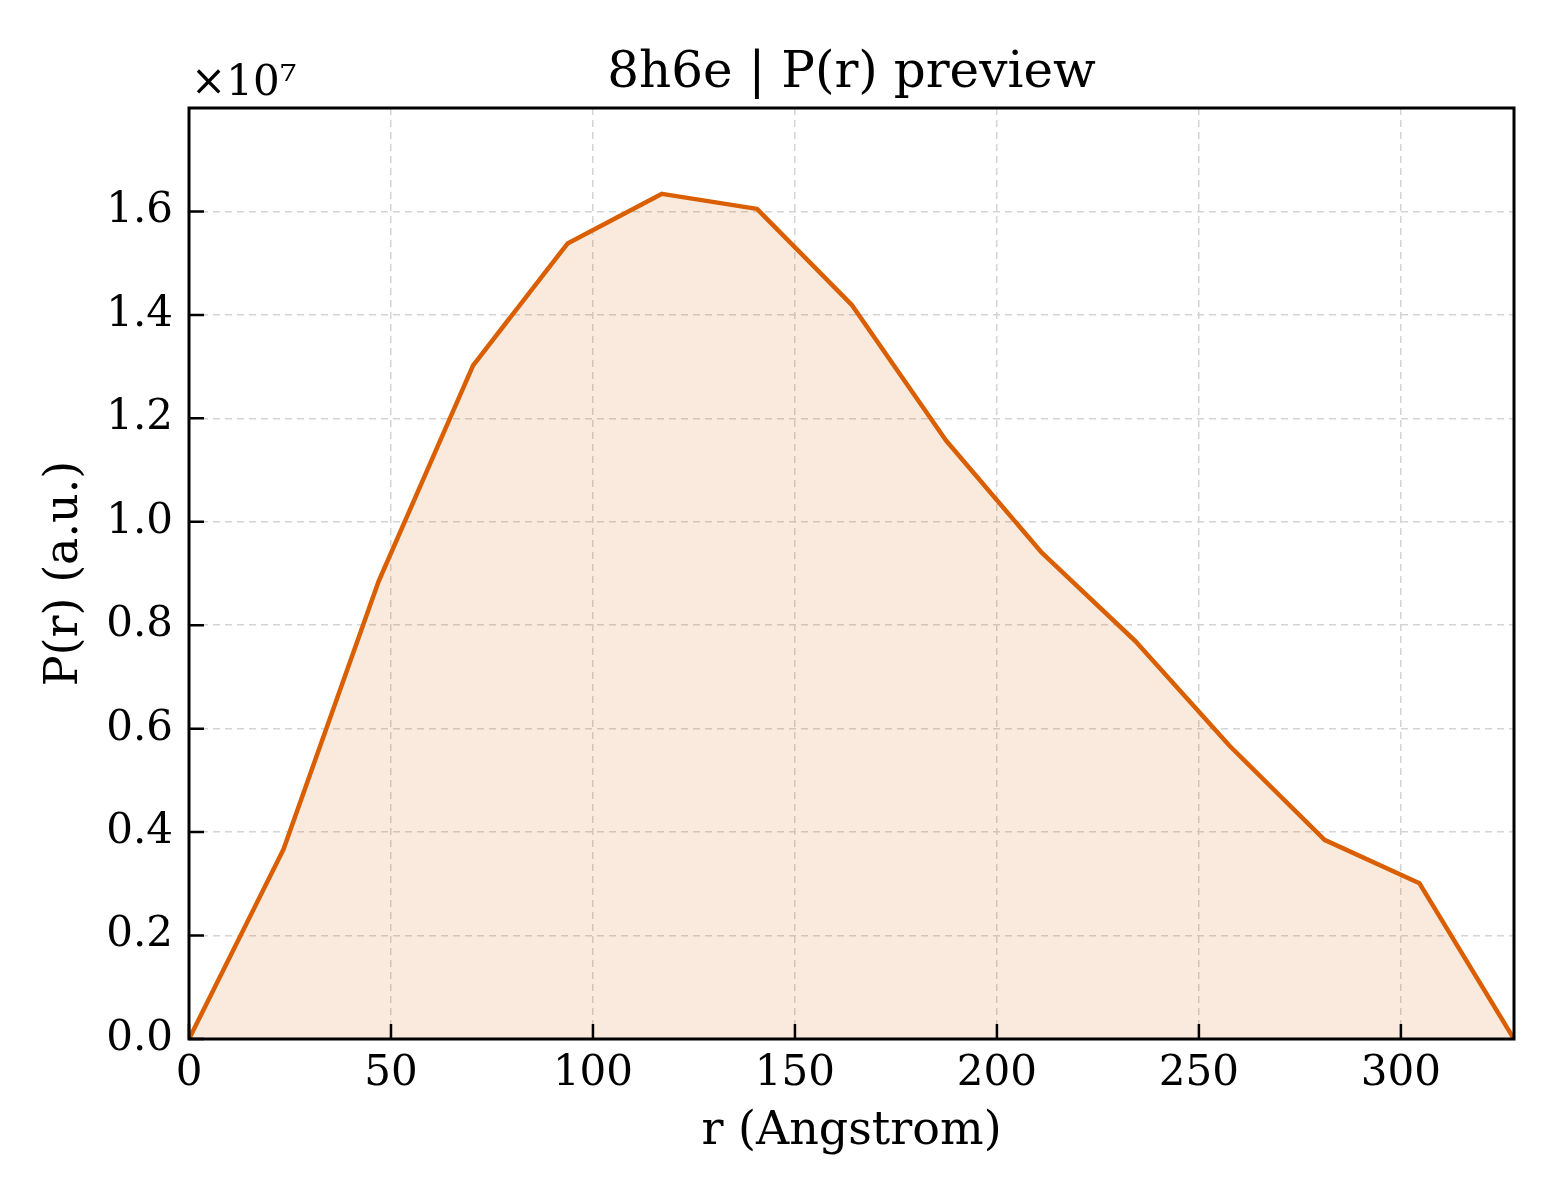  I want to click on y-tick-label: 0.4, so click(139, 829).